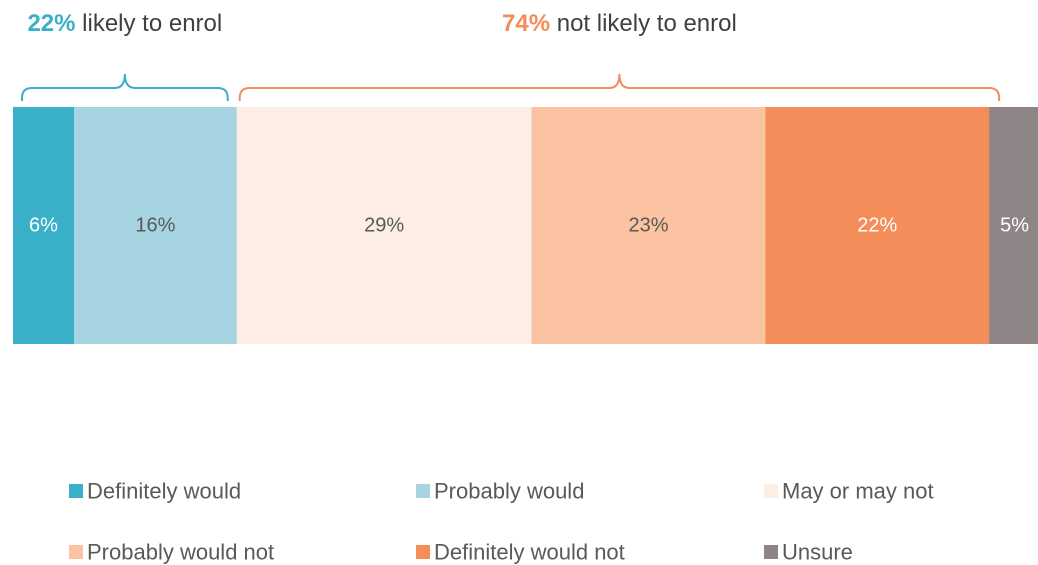 The image size is (1038, 565). I want to click on bar-segment-probably-would, so click(156, 225).